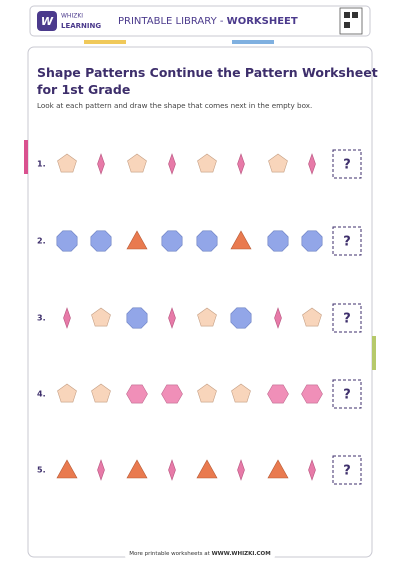  I want to click on logo-icon, so click(47, 21).